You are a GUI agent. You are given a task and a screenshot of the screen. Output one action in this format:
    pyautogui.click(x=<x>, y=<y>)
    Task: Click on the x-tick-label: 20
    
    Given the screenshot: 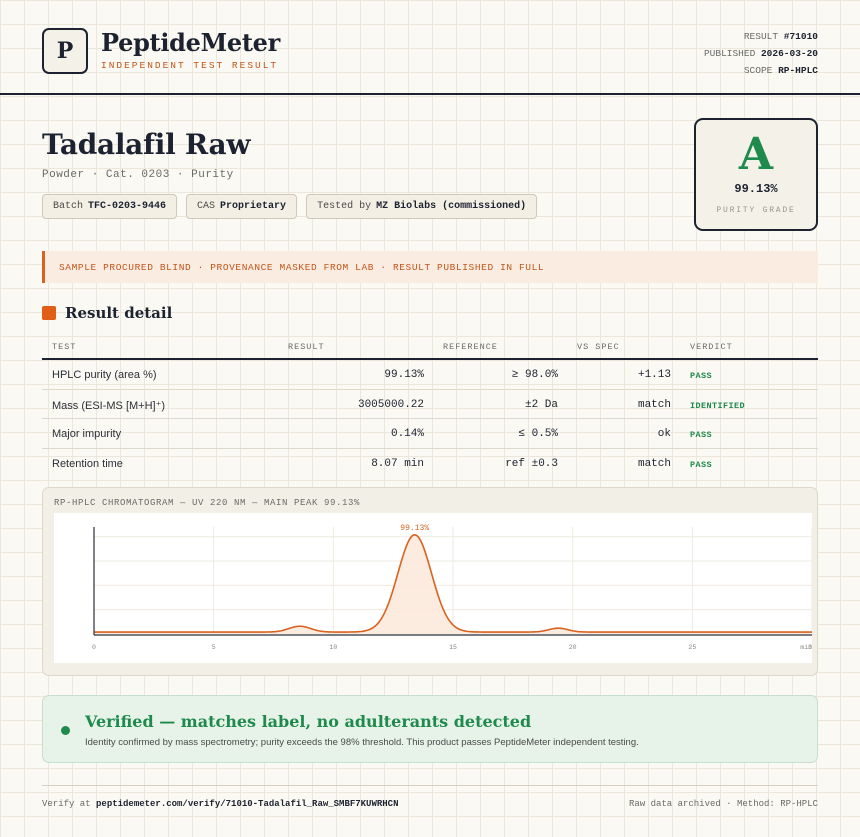 What is the action you would take?
    pyautogui.click(x=573, y=647)
    